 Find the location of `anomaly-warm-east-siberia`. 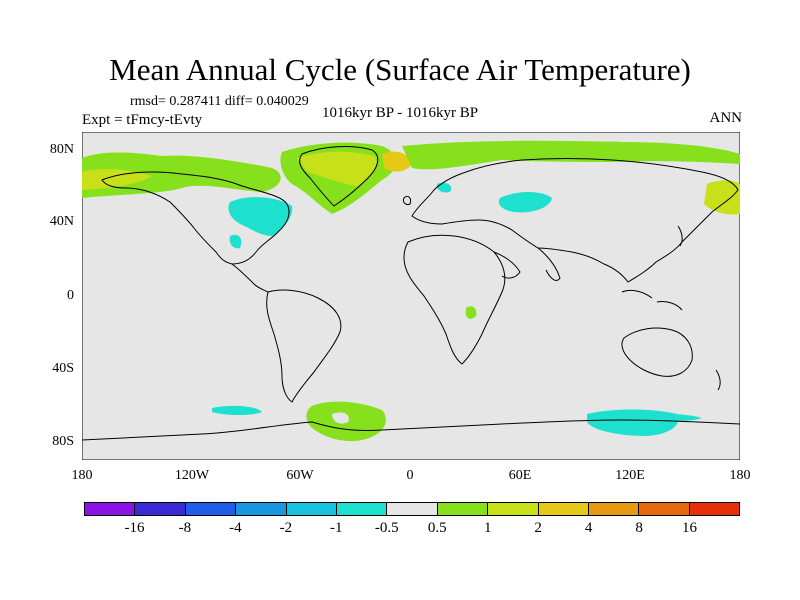

anomaly-warm-east-siberia is located at coordinates (622, 148).